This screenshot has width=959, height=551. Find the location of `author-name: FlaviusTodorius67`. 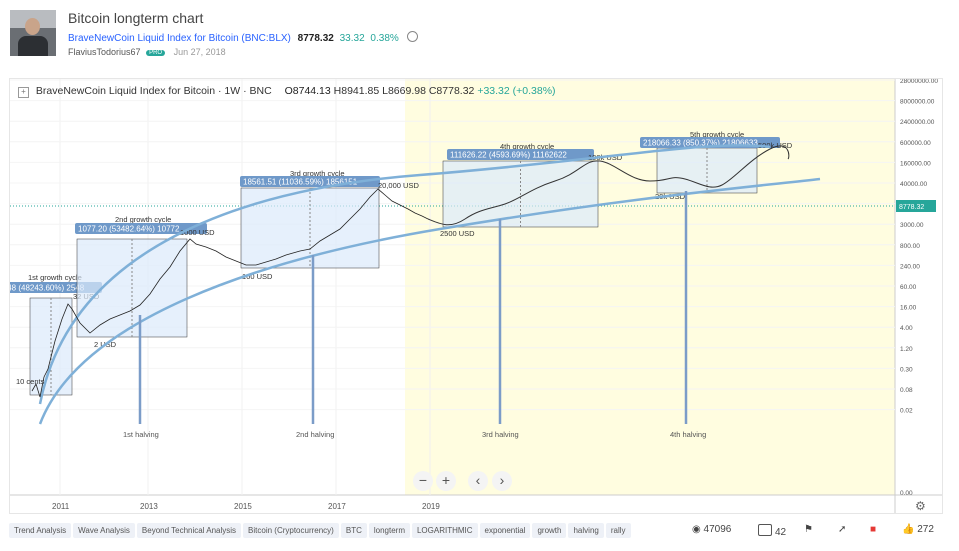

author-name: FlaviusTodorius67 is located at coordinates (104, 52).